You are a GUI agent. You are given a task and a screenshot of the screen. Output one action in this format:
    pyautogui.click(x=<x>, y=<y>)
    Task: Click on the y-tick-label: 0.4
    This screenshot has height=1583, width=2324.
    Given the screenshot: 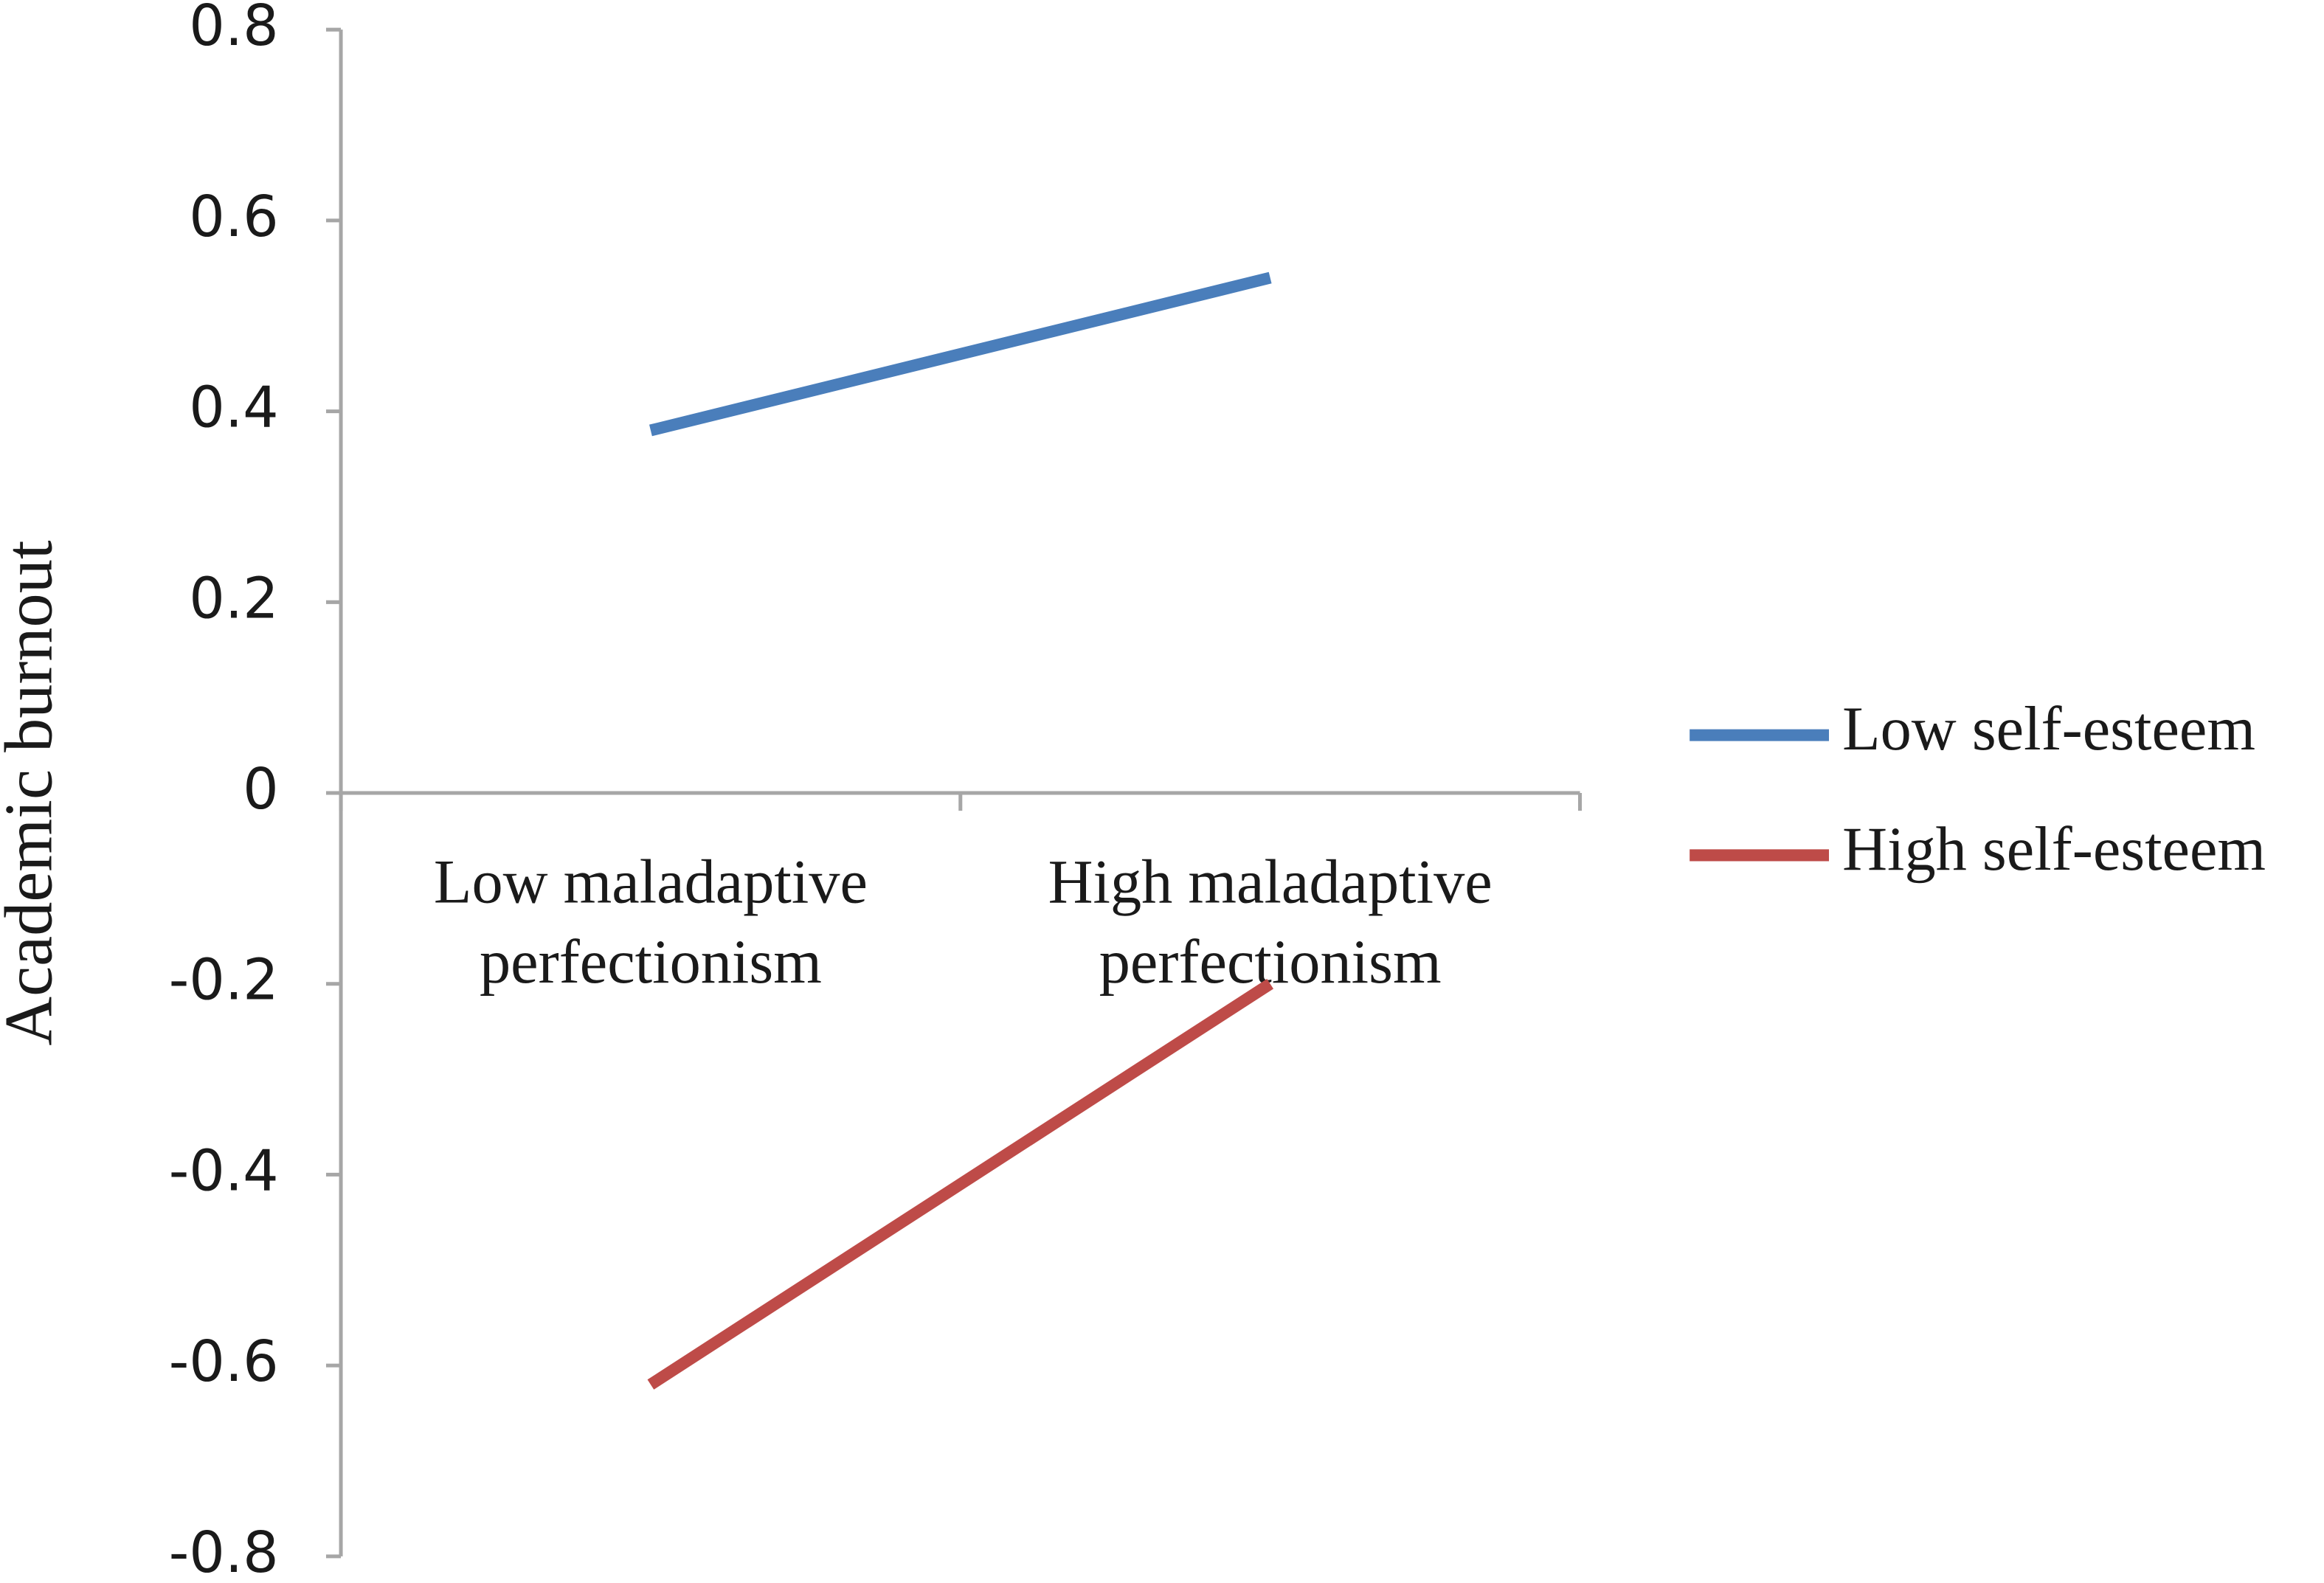 What is the action you would take?
    pyautogui.click(x=233, y=408)
    